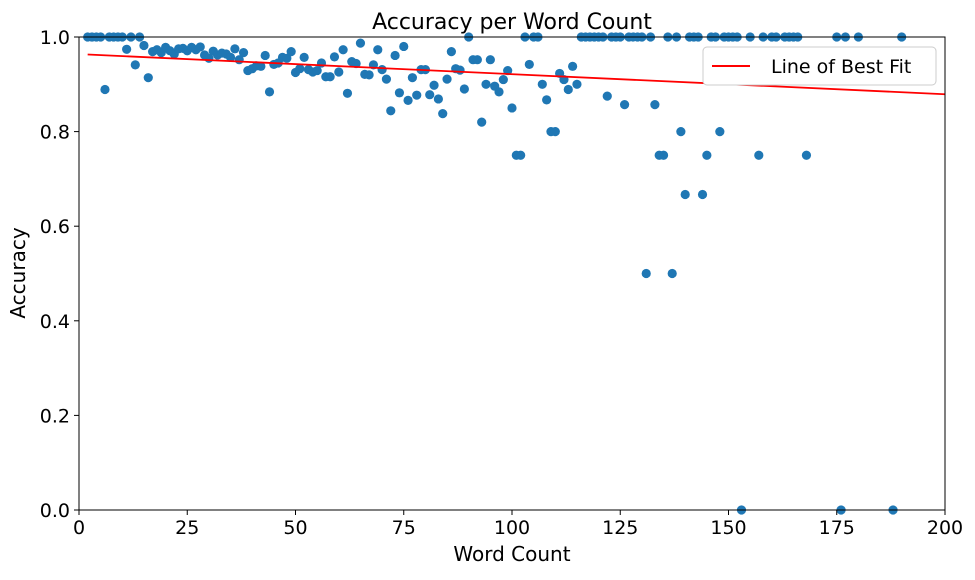 This screenshot has width=975, height=580. Describe the element at coordinates (295, 528) in the screenshot. I see `x-tick-label: 50` at that location.